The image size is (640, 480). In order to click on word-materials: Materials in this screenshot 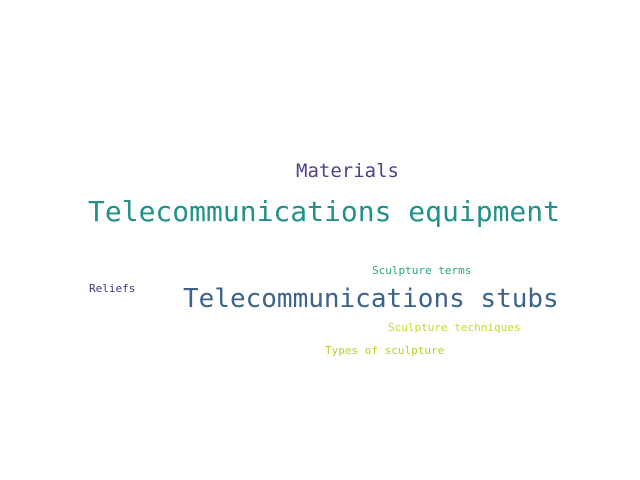, I will do `click(347, 171)`.